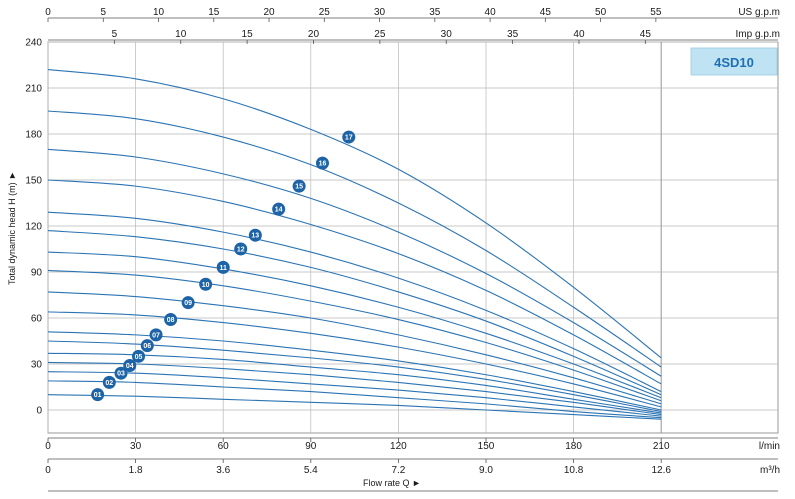  I want to click on impgpm-tick-label: 30, so click(447, 34).